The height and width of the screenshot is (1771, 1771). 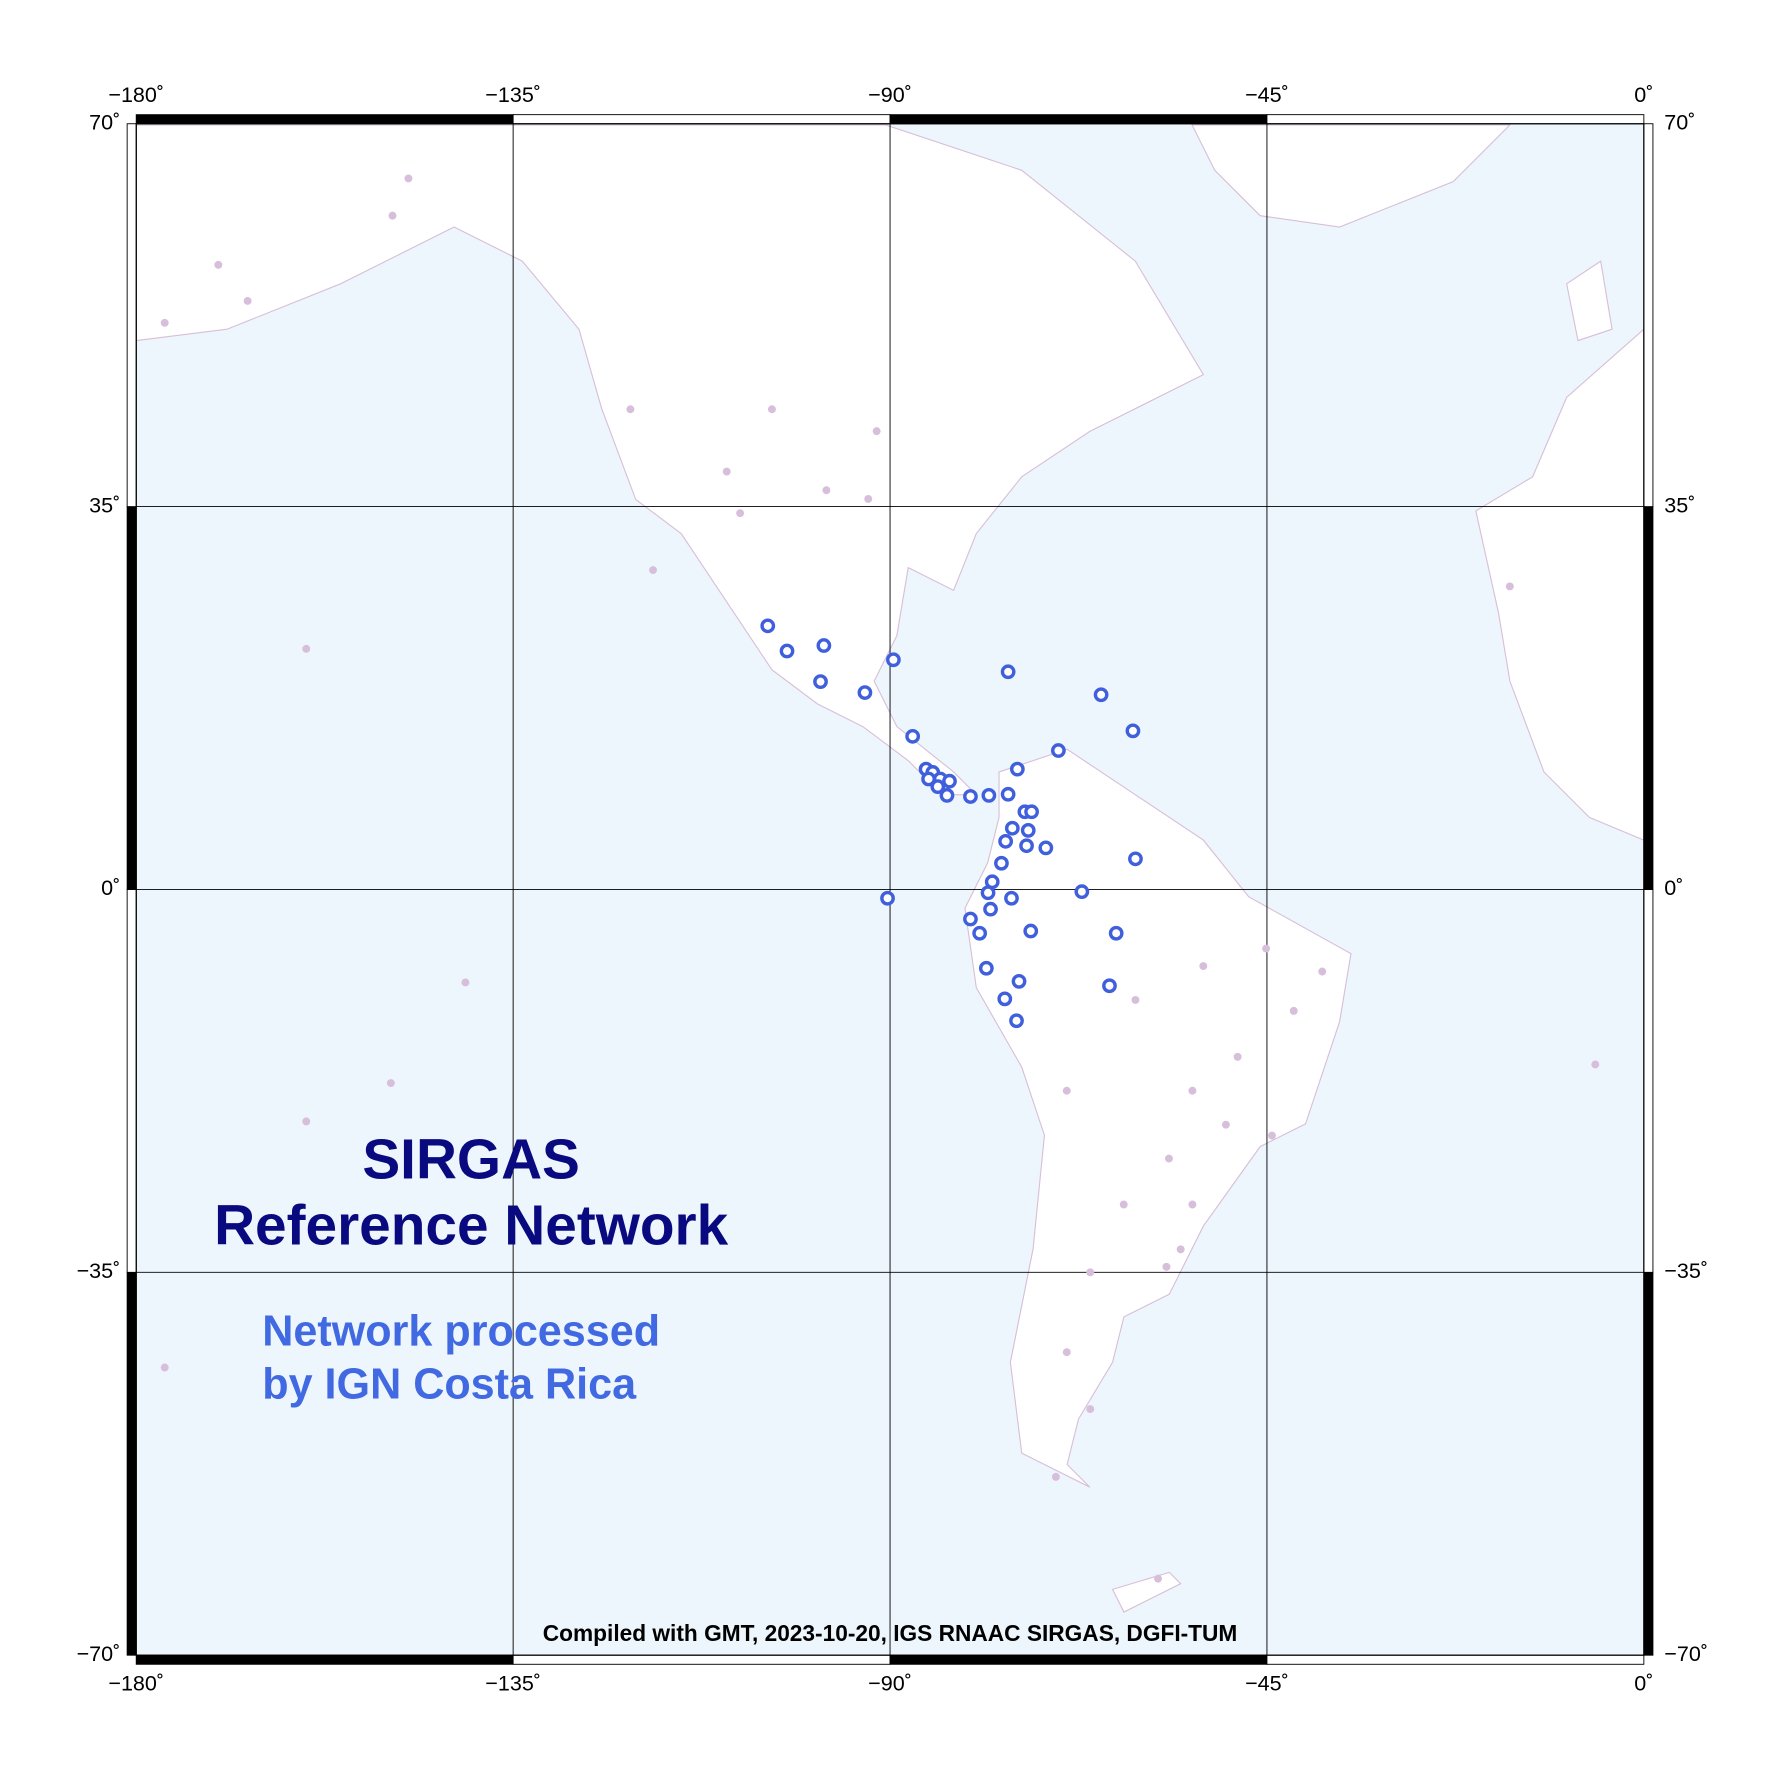 What do you see at coordinates (1560, 584) in the screenshot?
I see `africa-europe` at bounding box center [1560, 584].